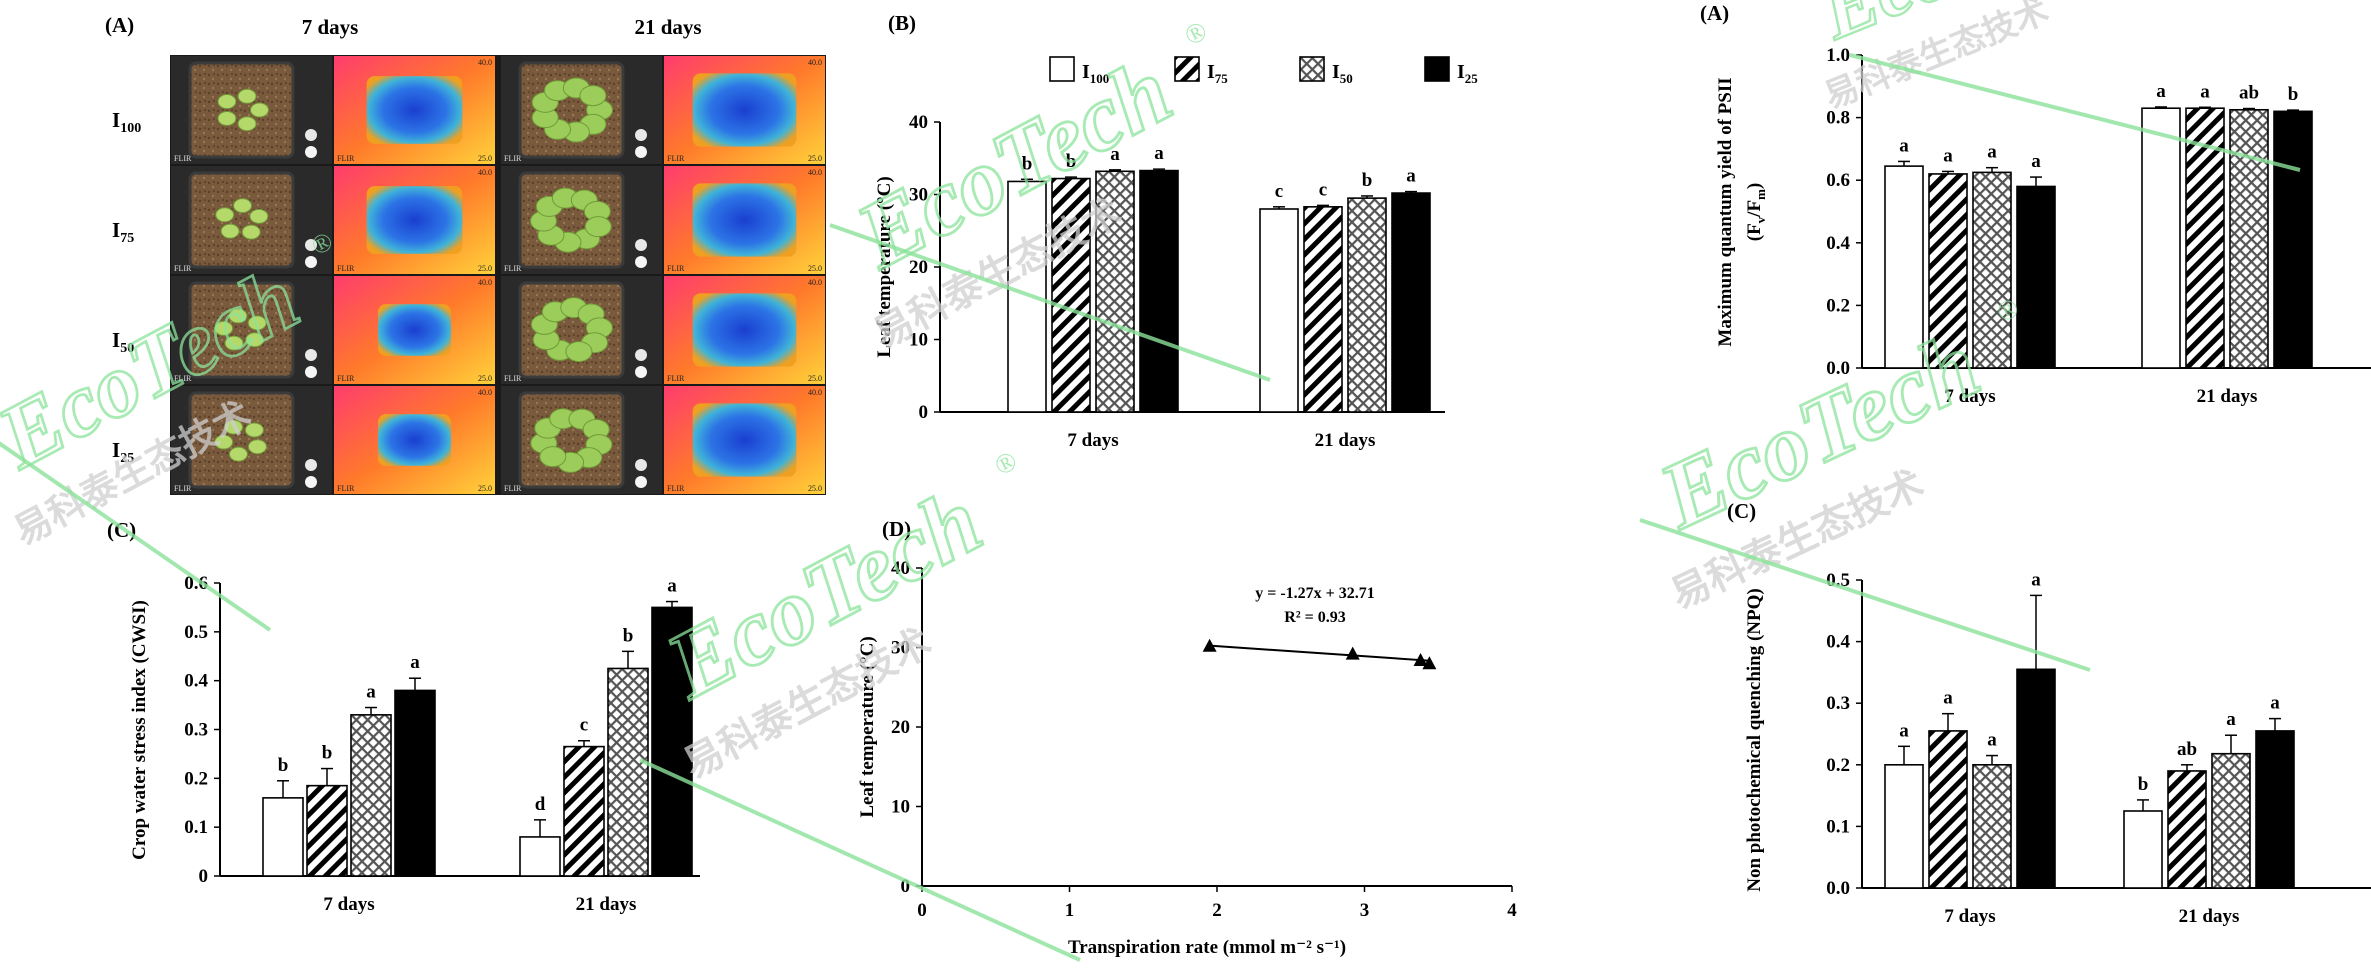 This screenshot has height=975, width=2371. Describe the element at coordinates (251, 110) in the screenshot. I see `visible-photo-r0-c0: FLIR` at that location.